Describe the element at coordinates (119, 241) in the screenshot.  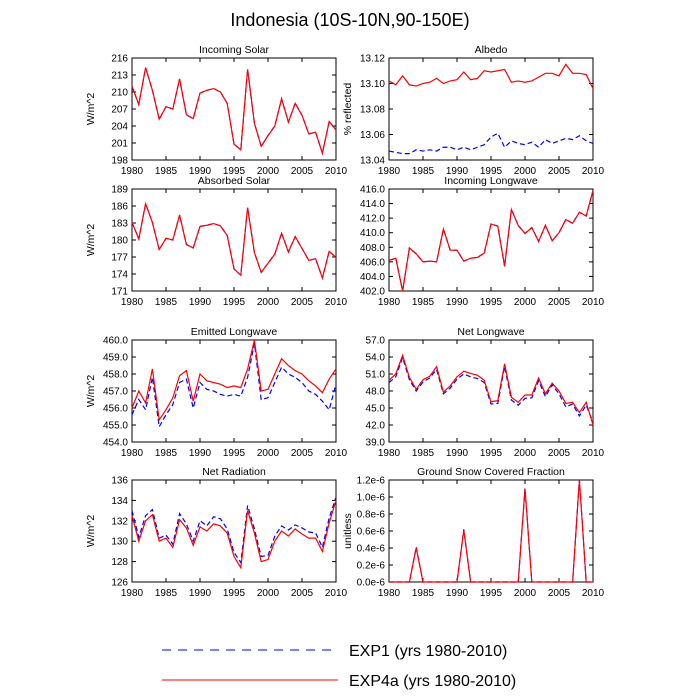
I see `y-tick-label: 180` at that location.